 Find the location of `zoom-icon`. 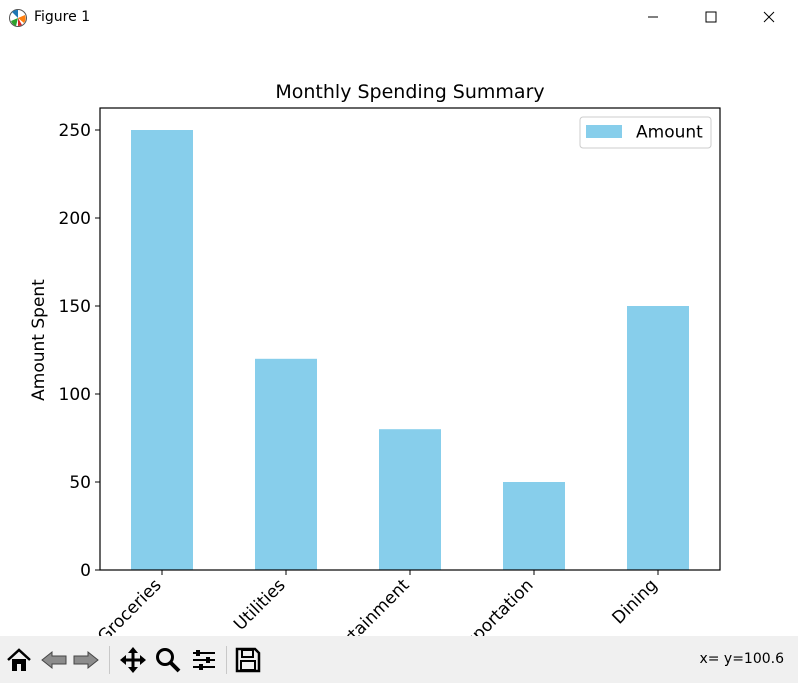

zoom-icon is located at coordinates (168, 660).